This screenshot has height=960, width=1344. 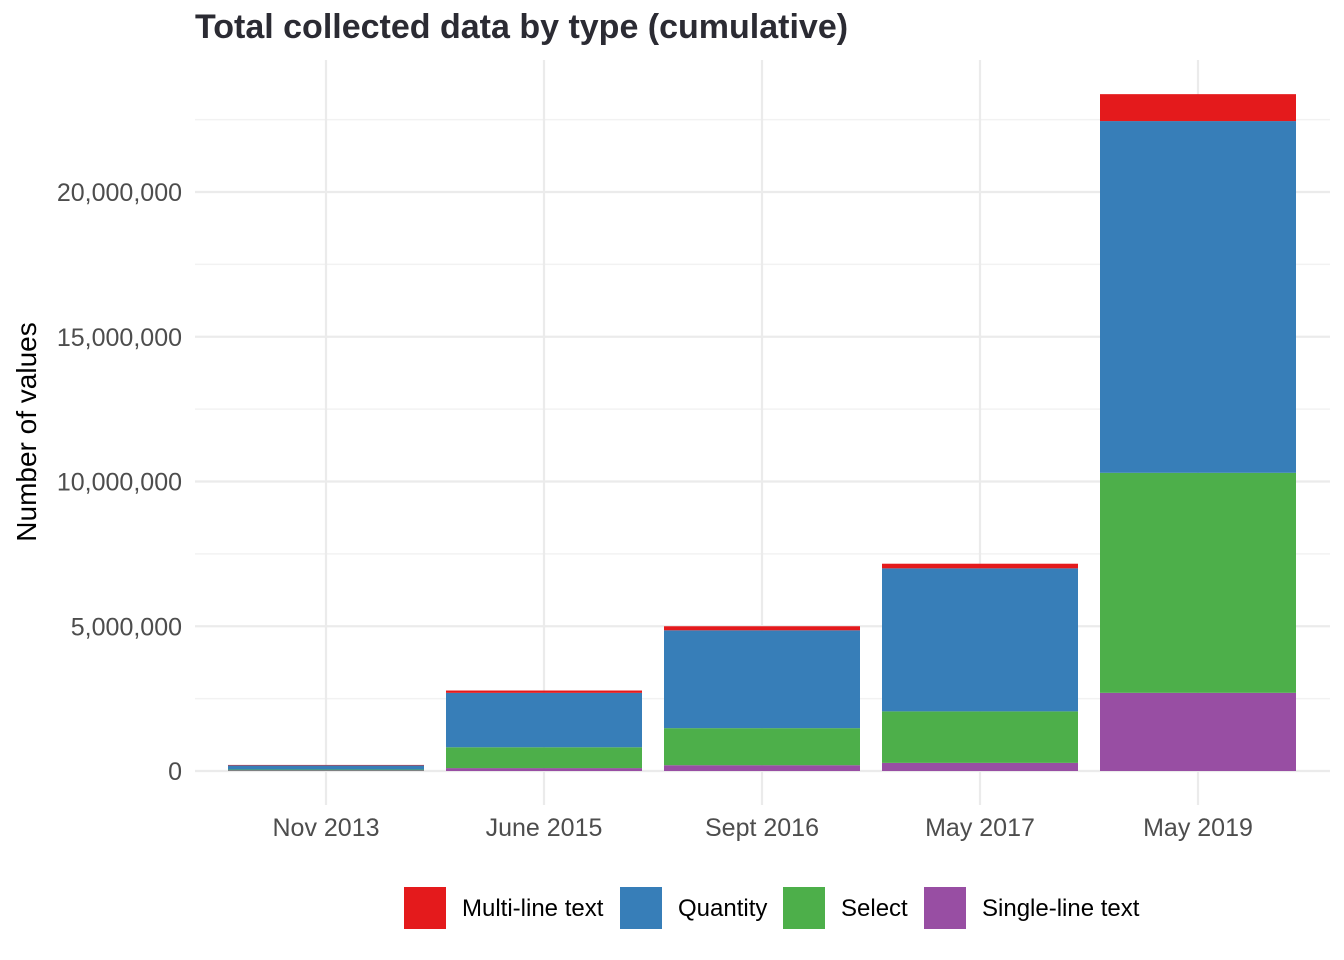 I want to click on x-tick-label: June 2015, so click(x=544, y=828).